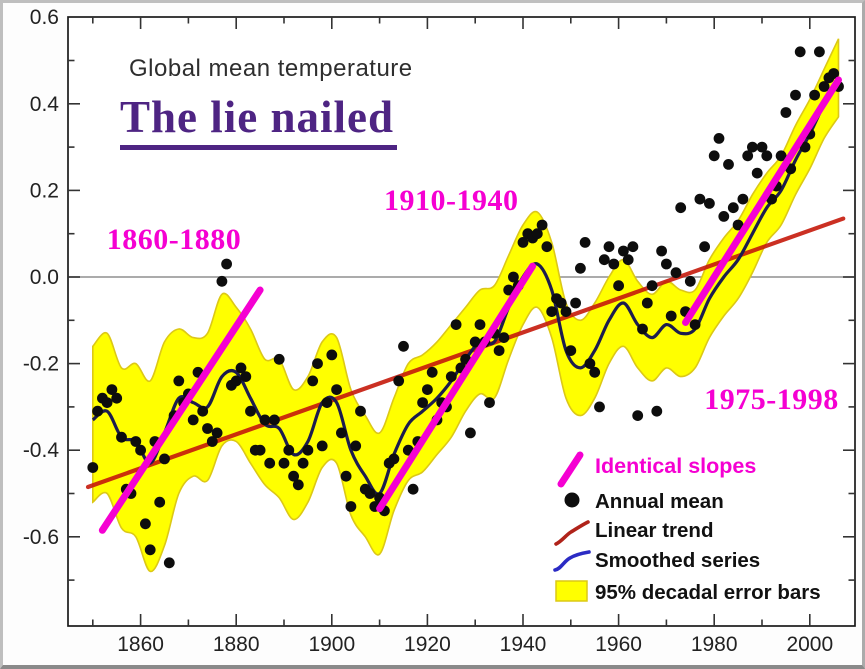 The image size is (865, 669). Describe the element at coordinates (771, 399) in the screenshot. I see `annotation-1975-1998: 1975-1998` at that location.